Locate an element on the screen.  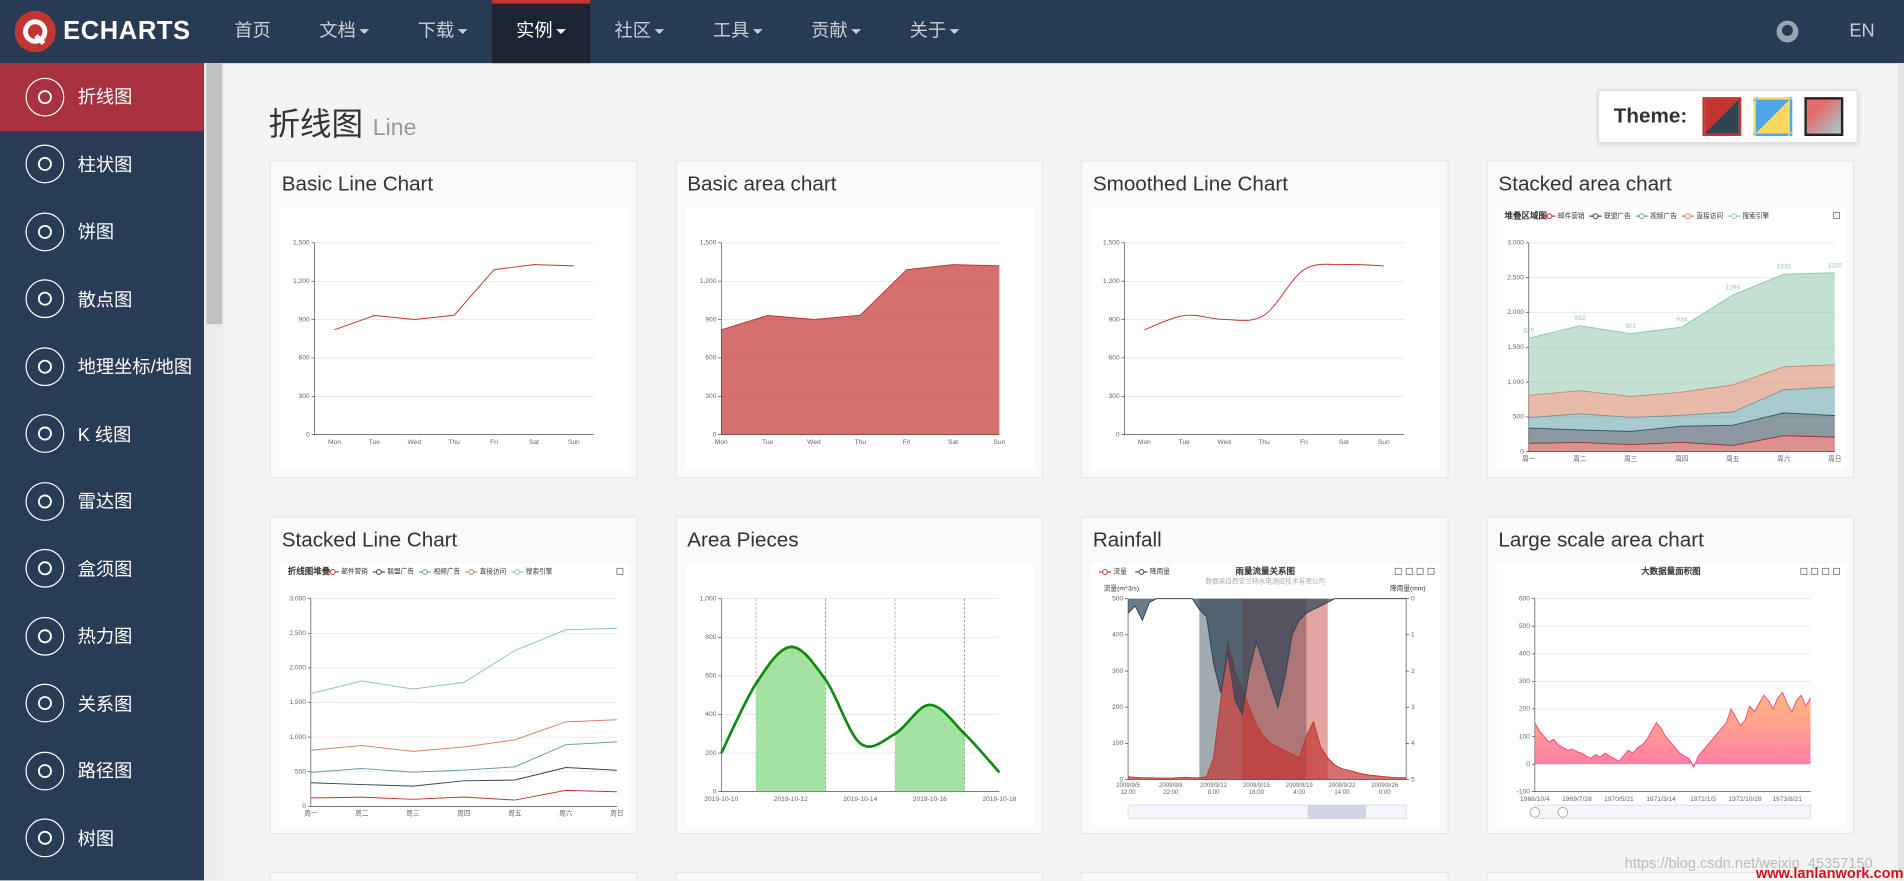
x-tick-label: 2019-10-18 is located at coordinates (999, 799).